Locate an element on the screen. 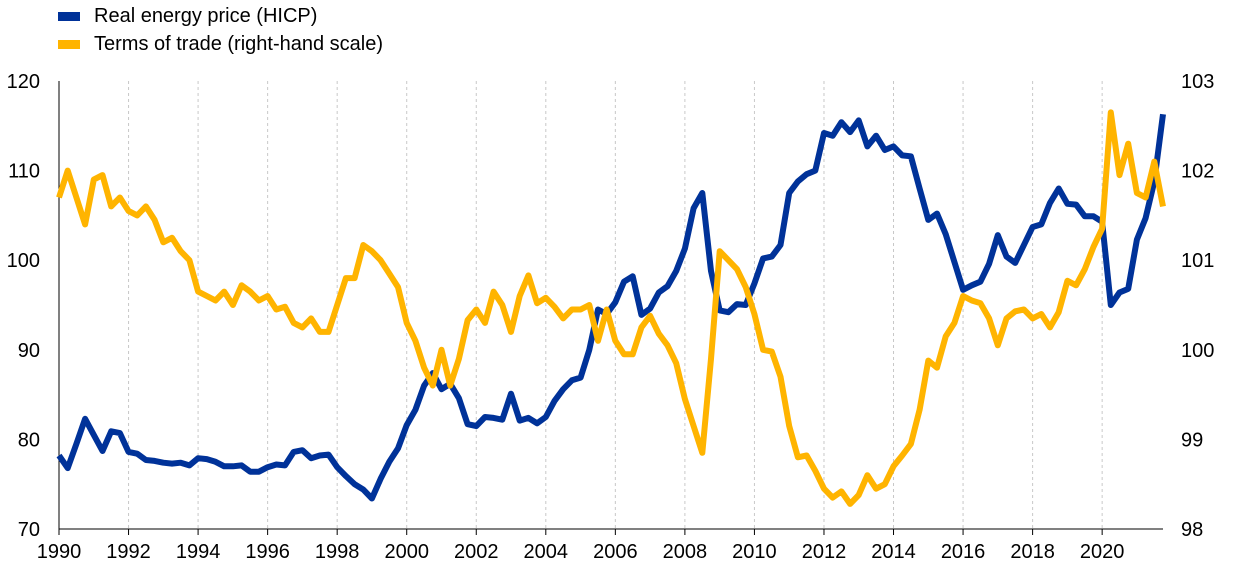 This screenshot has height=575, width=1240. legend-swatch-terms-of-trade is located at coordinates (69, 44).